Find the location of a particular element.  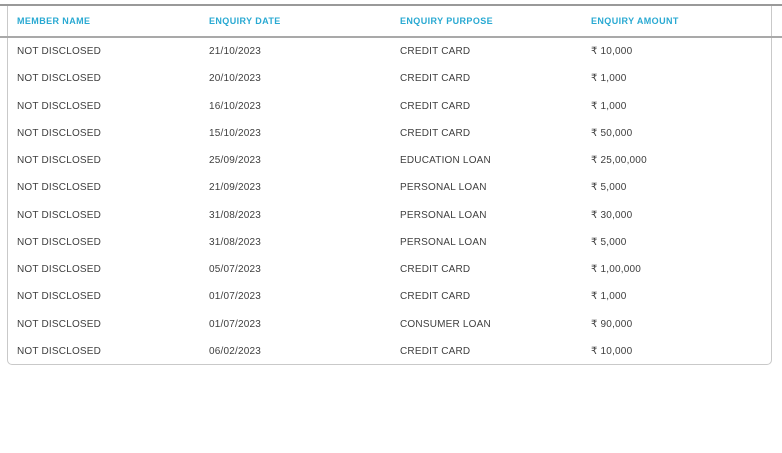

cell-enquiry-date: 15/10/2023 is located at coordinates (235, 133).